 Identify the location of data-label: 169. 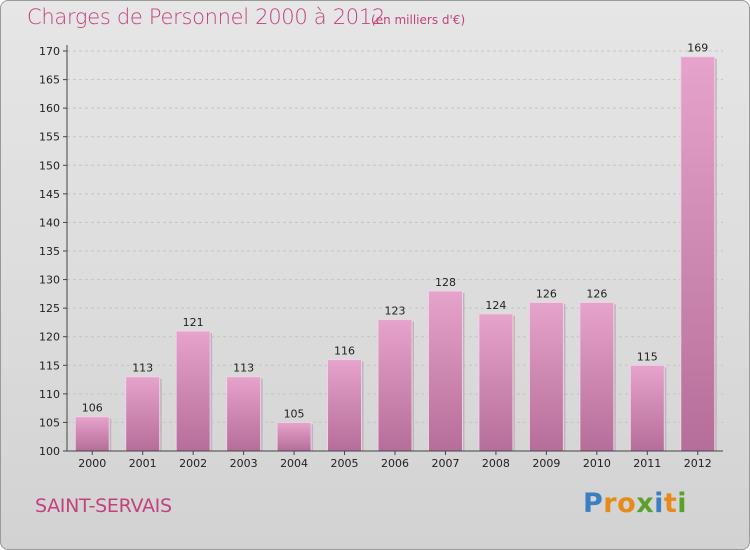
(697, 48).